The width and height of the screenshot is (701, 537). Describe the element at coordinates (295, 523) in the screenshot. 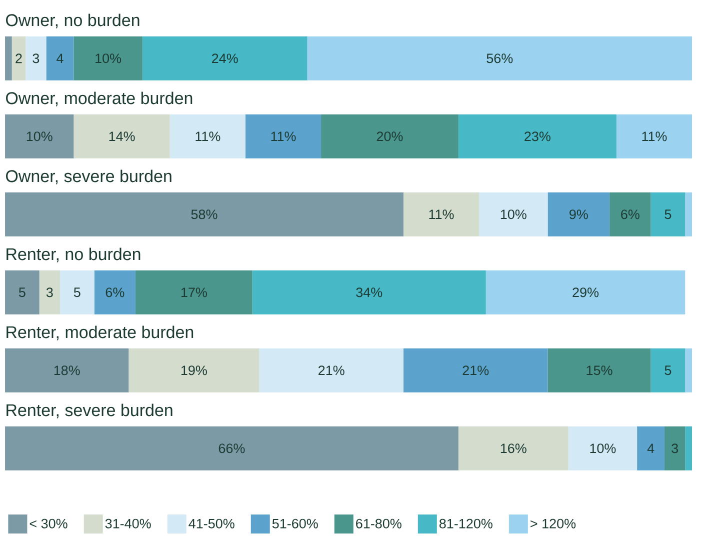

I see `legend-label: 51-60%` at that location.